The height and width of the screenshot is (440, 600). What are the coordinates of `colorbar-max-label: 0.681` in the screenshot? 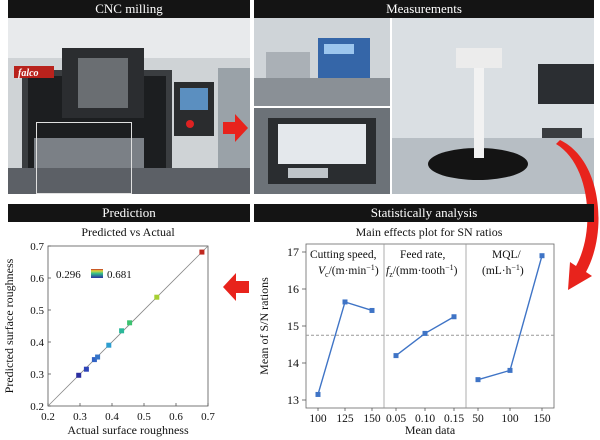 It's located at (119, 275).